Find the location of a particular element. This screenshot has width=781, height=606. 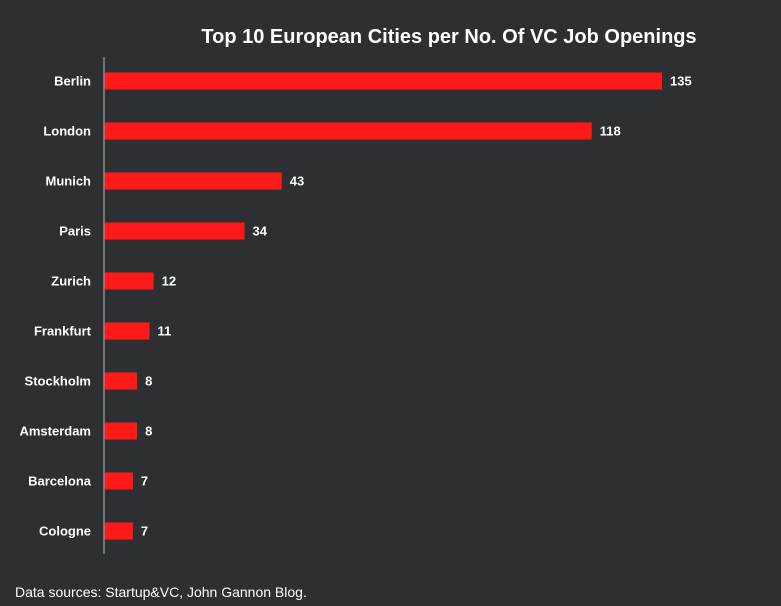

bar-berlin is located at coordinates (383, 81).